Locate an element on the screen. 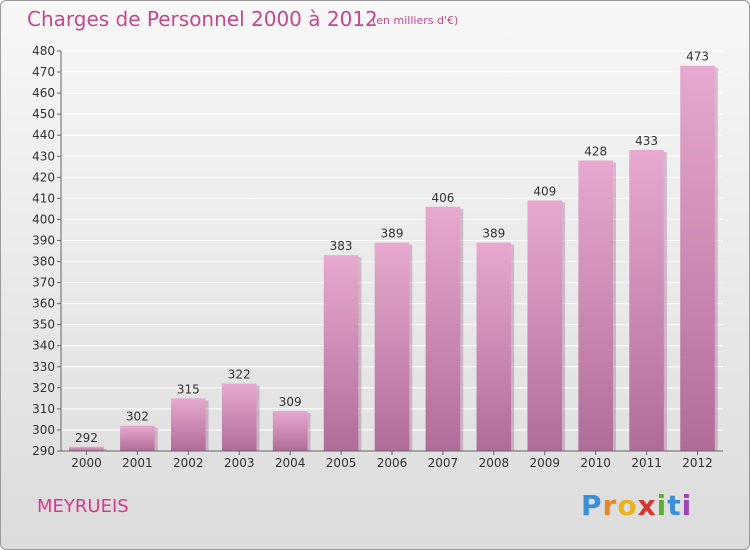 Image resolution: width=750 pixels, height=550 pixels. data-label: 428 is located at coordinates (595, 151).